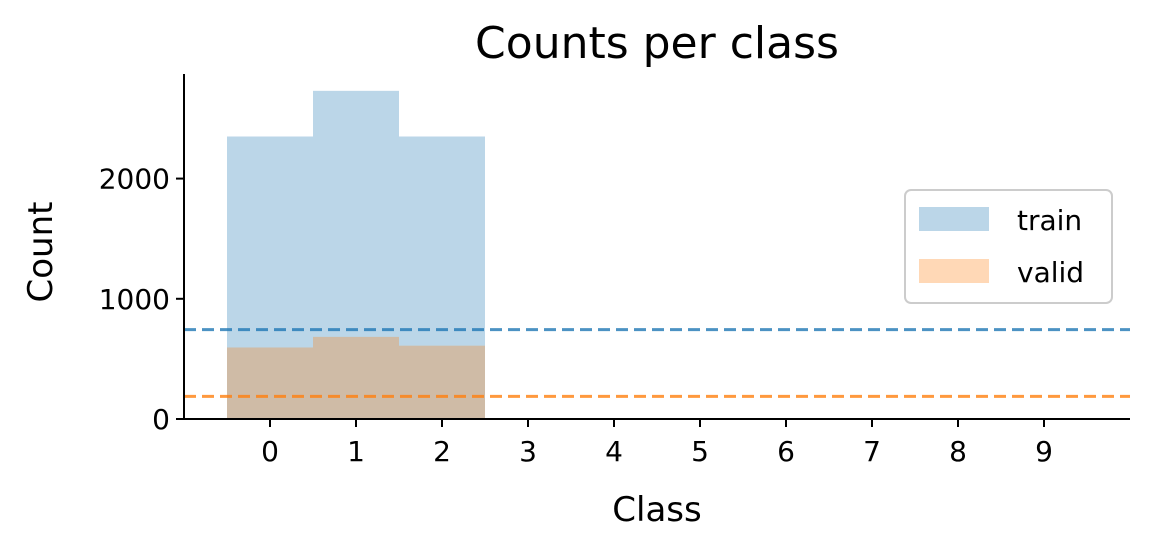 The width and height of the screenshot is (1150, 550). What do you see at coordinates (954, 219) in the screenshot?
I see `legend-swatch-train` at bounding box center [954, 219].